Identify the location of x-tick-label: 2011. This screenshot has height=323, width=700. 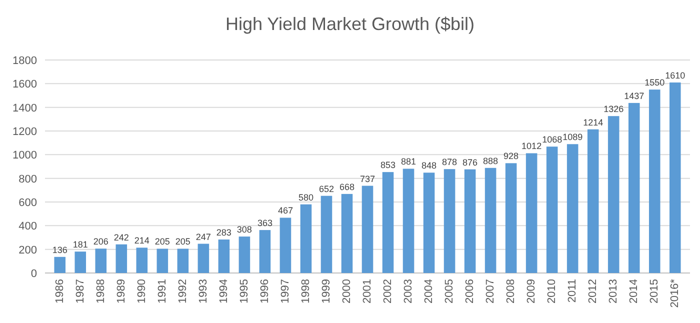
(572, 291).